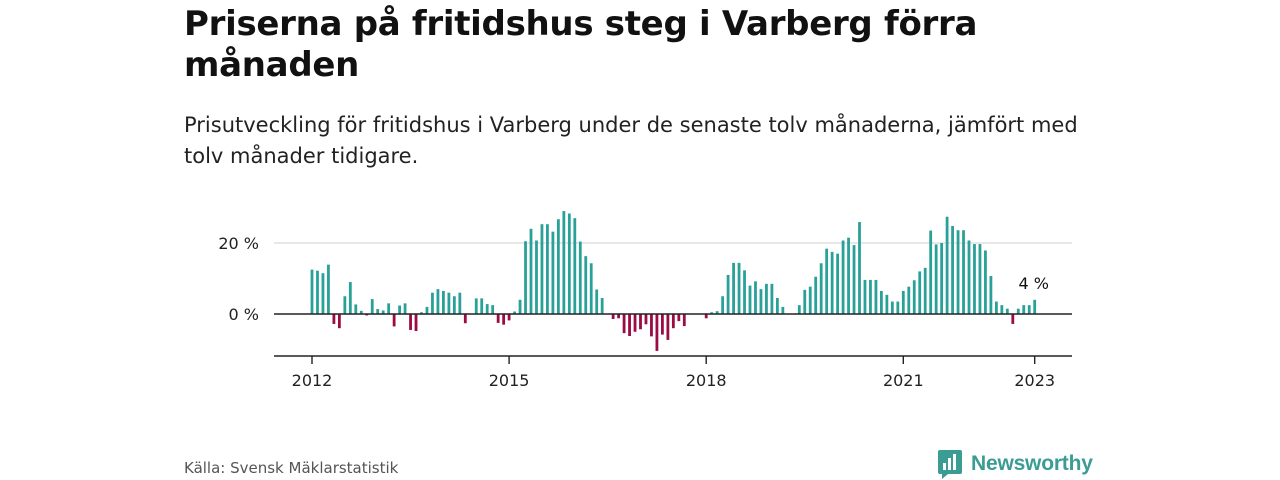  Describe the element at coordinates (312, 380) in the screenshot. I see `x-tick-label: 2012` at that location.